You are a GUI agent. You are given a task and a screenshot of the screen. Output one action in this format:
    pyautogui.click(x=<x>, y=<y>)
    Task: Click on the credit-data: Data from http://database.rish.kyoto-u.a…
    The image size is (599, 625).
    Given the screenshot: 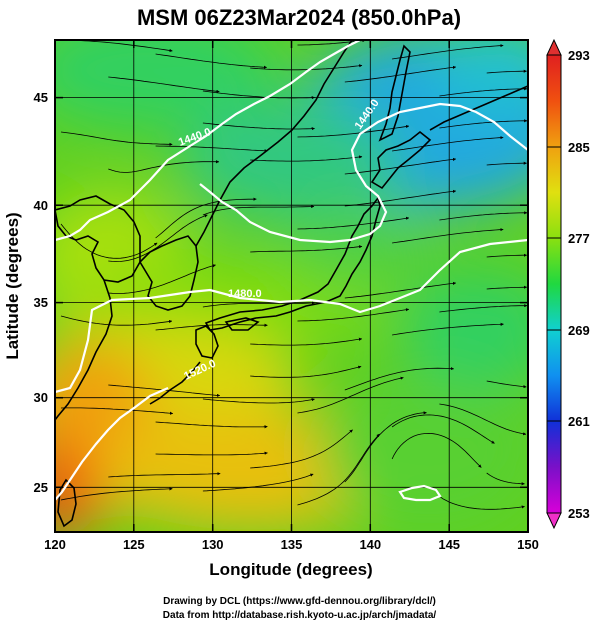 What is the action you would take?
    pyautogui.click(x=299, y=615)
    